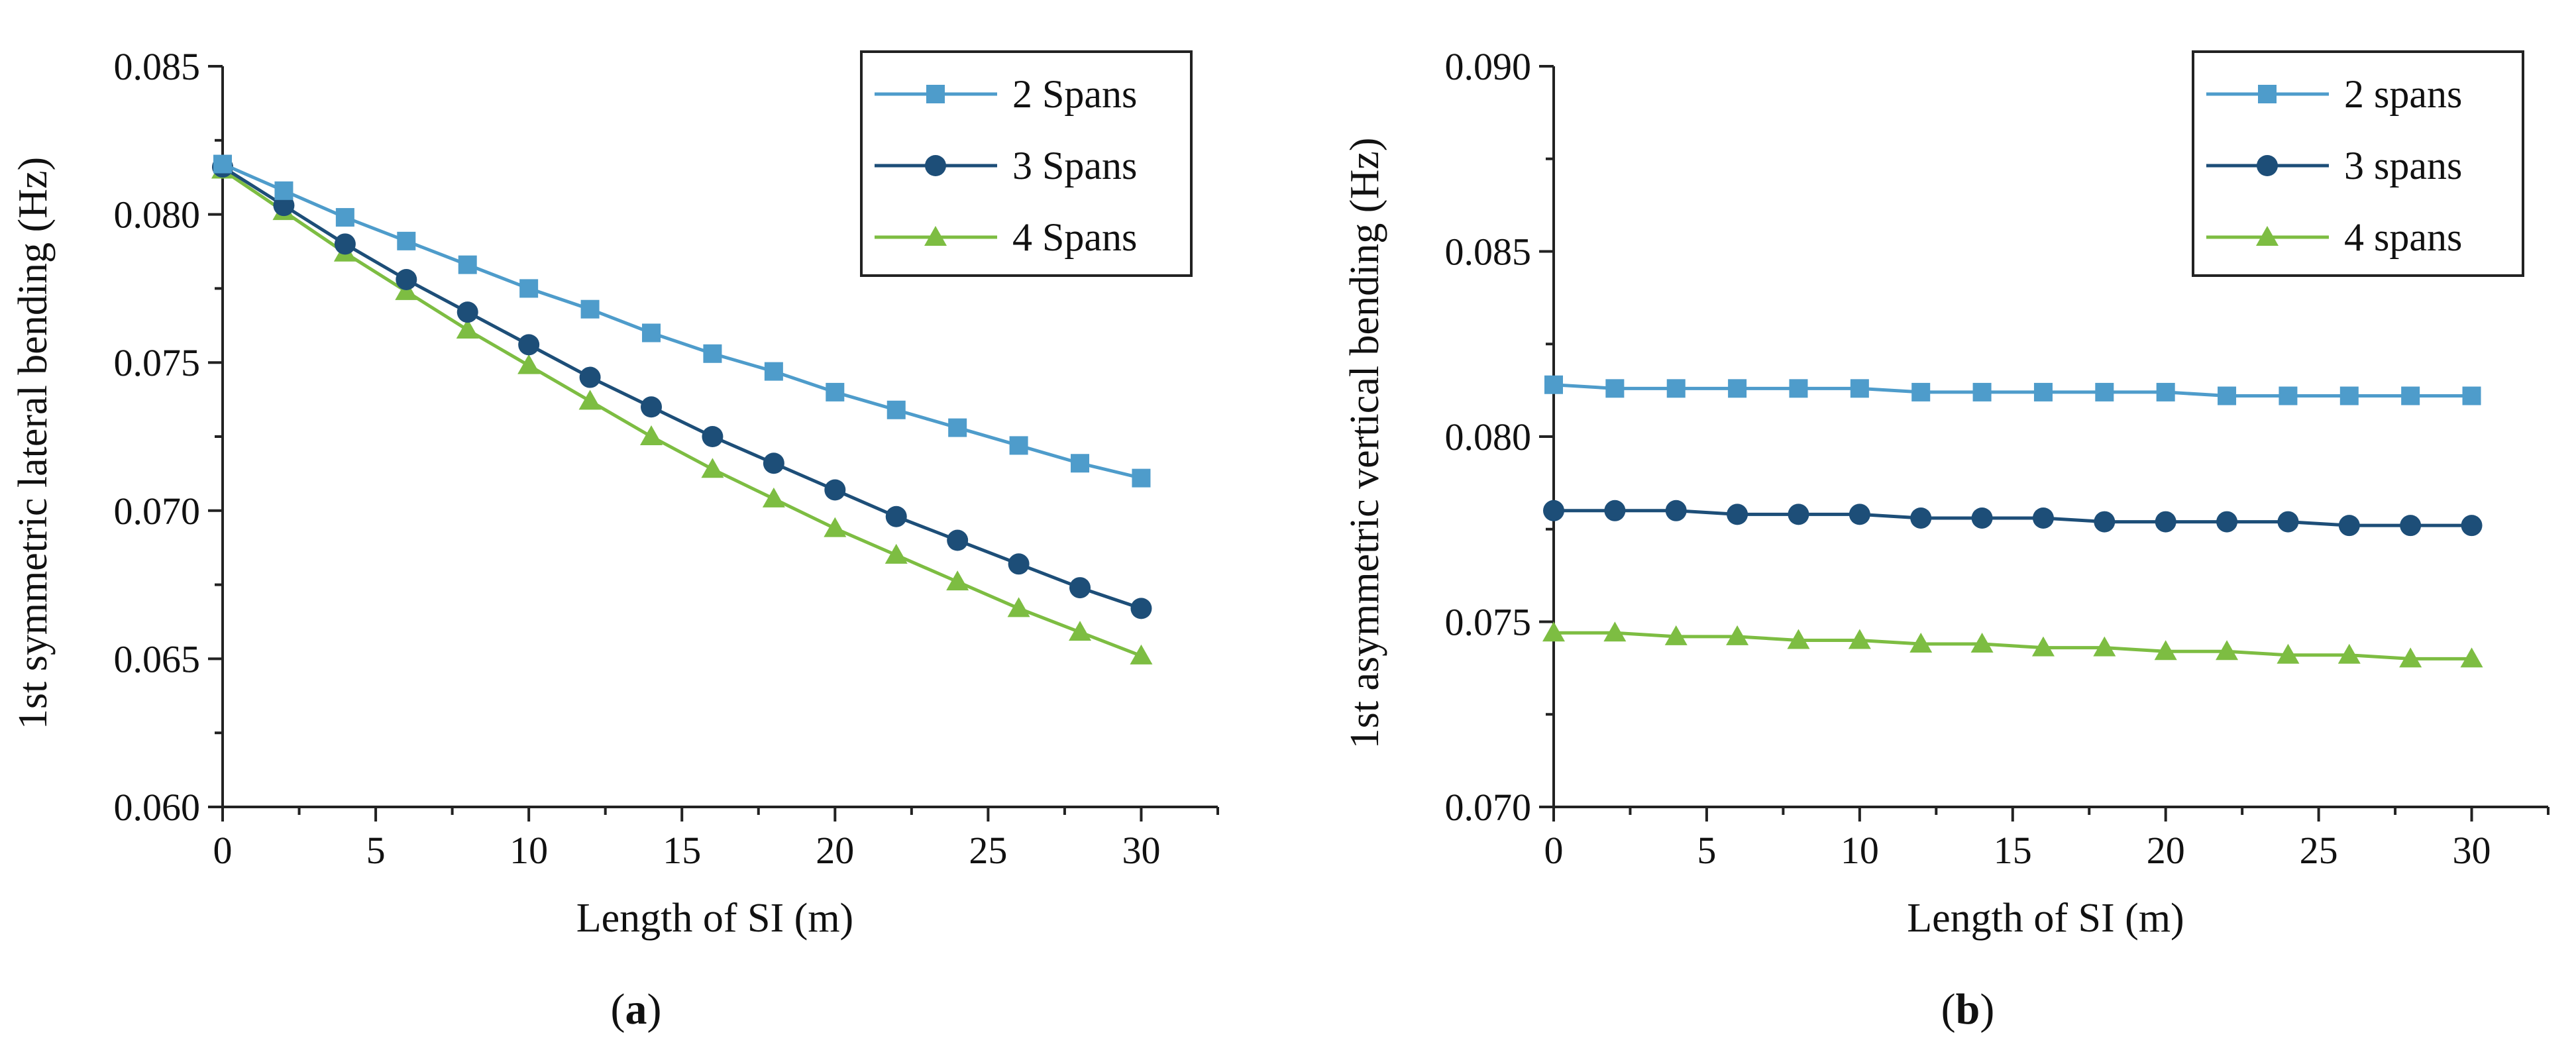  Describe the element at coordinates (1074, 237) in the screenshot. I see `legend-label: 4 Spans` at that location.